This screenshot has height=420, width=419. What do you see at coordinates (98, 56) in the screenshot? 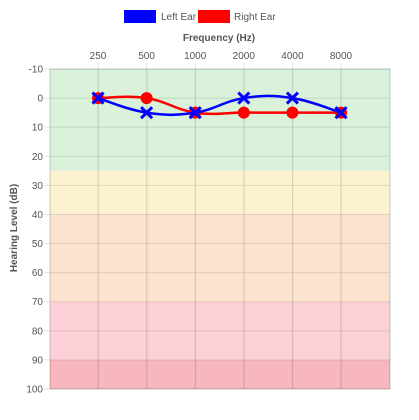
I see `x-tick-label: 250` at bounding box center [98, 56].